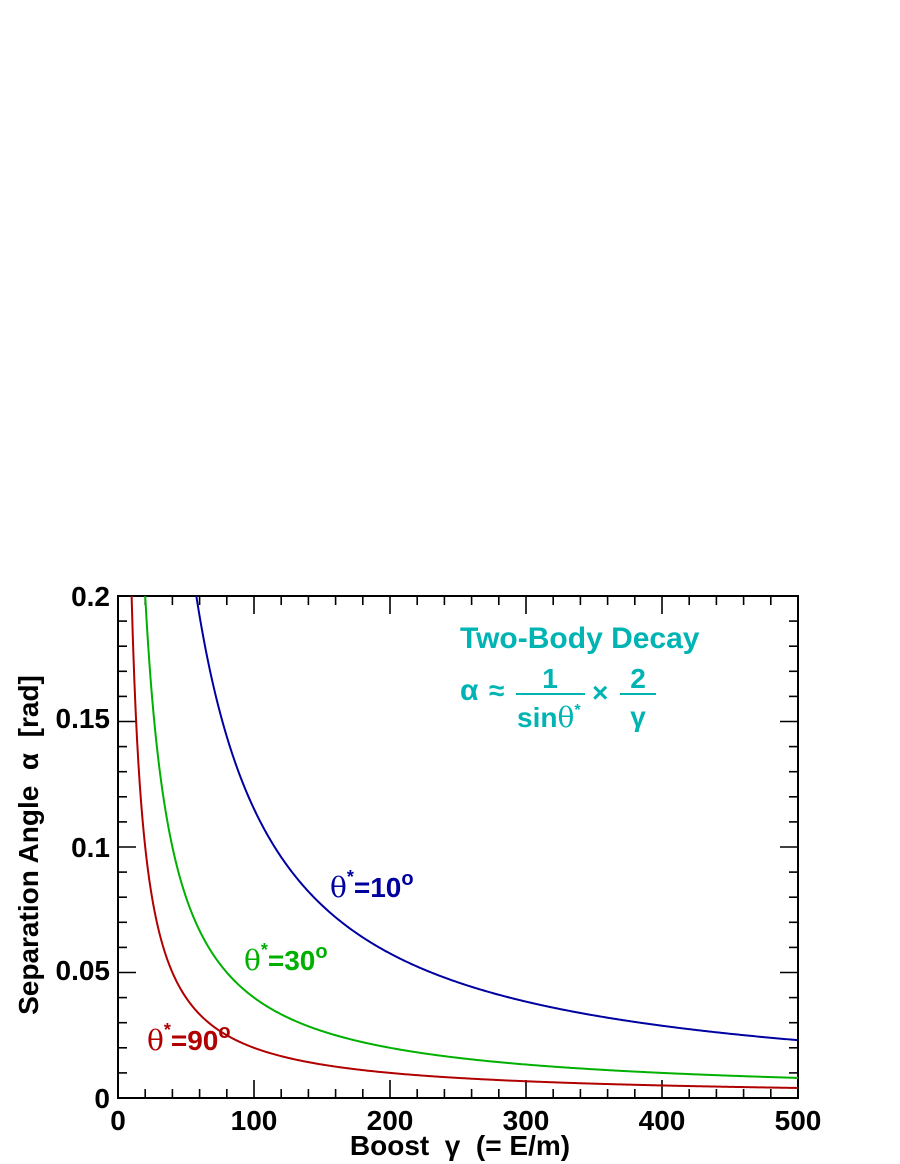 Image resolution: width=900 pixels, height=1164 pixels. Describe the element at coordinates (496, 690) in the screenshot. I see `approx-symbol: ≈` at that location.